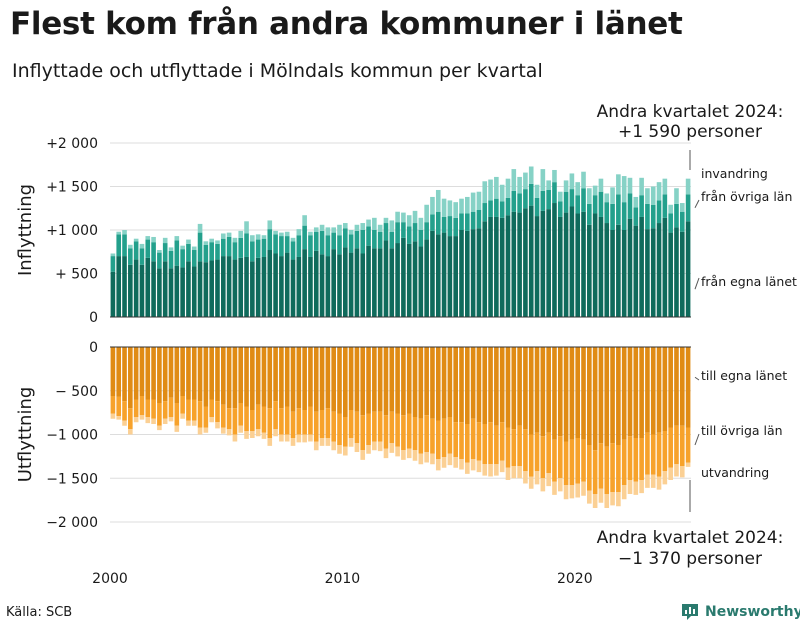 The image size is (800, 625). Describe the element at coordinates (744, 375) in the screenshot. I see `series-label-out-1: till egna länet` at that location.